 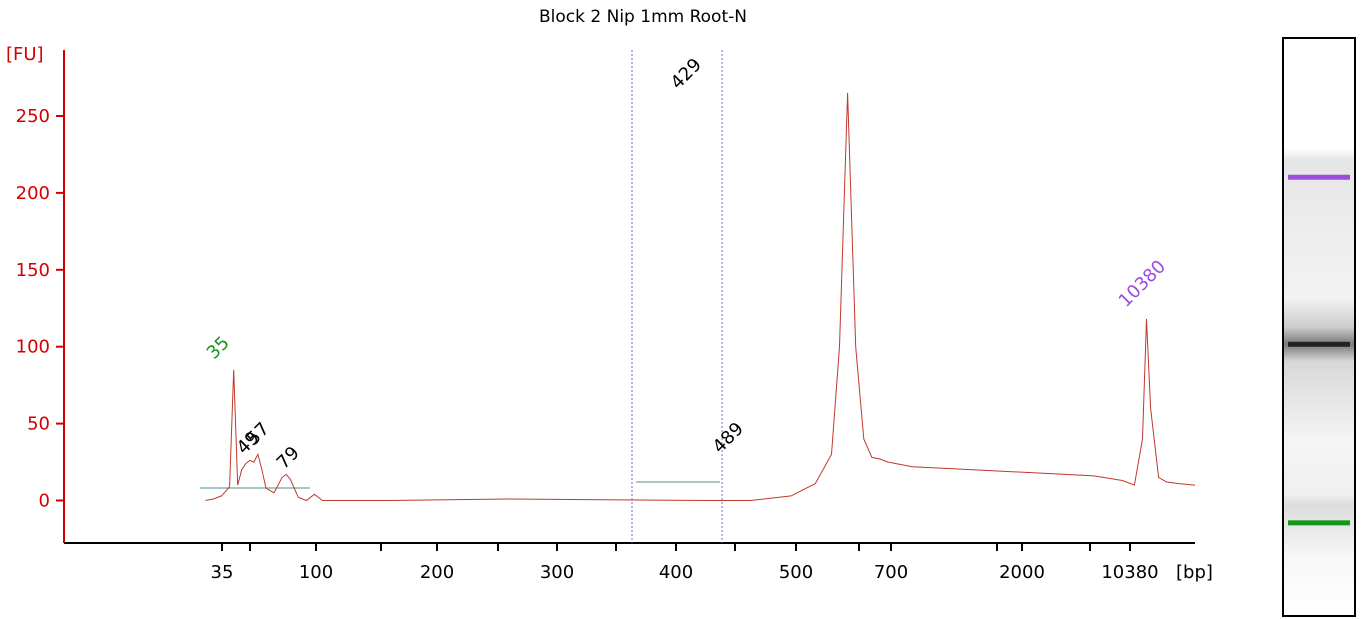 What do you see at coordinates (40, 296) in the screenshot?
I see `y-axis: 0 50 100 150 200 250` at bounding box center [40, 296].